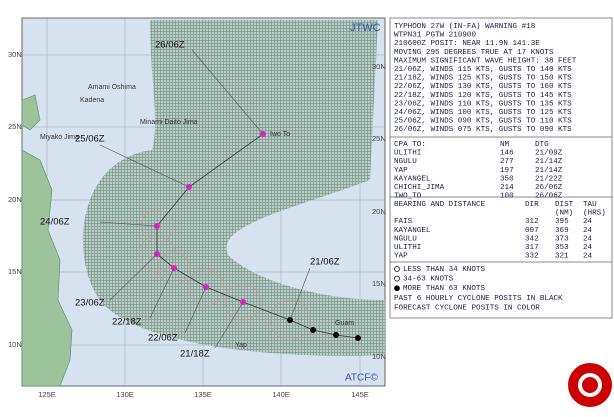  What do you see at coordinates (407, 248) in the screenshot?
I see `bearing-cell: ULITHI` at bounding box center [407, 248].